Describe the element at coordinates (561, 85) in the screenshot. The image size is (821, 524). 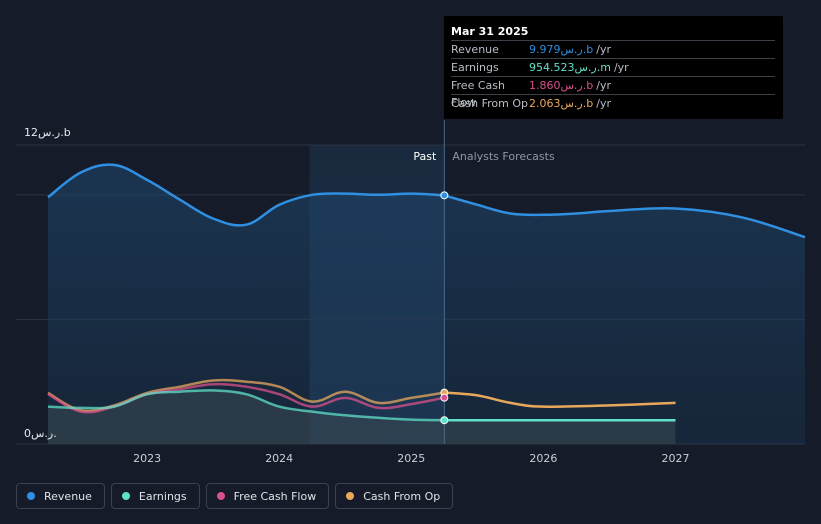
I see `tooltip-value: 1.860ر.س.b` at that location.